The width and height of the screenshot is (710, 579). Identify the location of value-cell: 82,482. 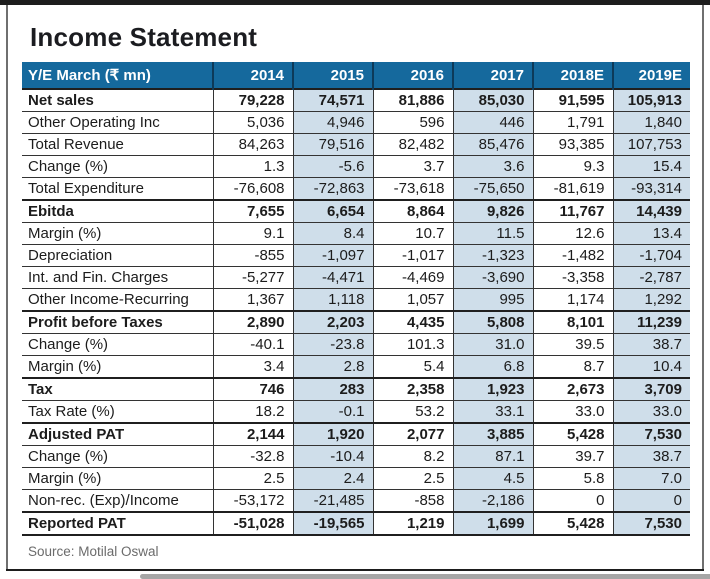
(412, 144).